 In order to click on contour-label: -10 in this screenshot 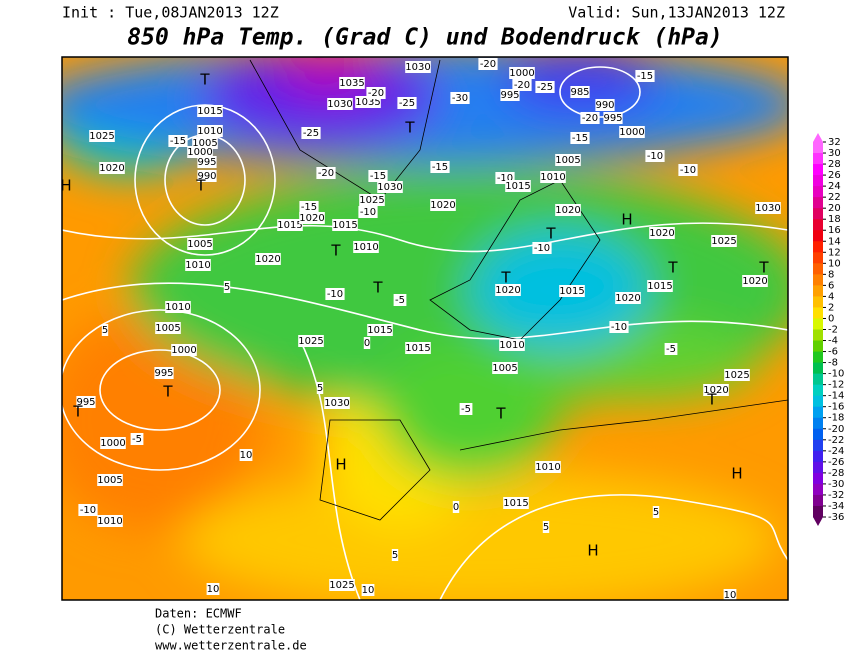, I will do `click(368, 212)`.